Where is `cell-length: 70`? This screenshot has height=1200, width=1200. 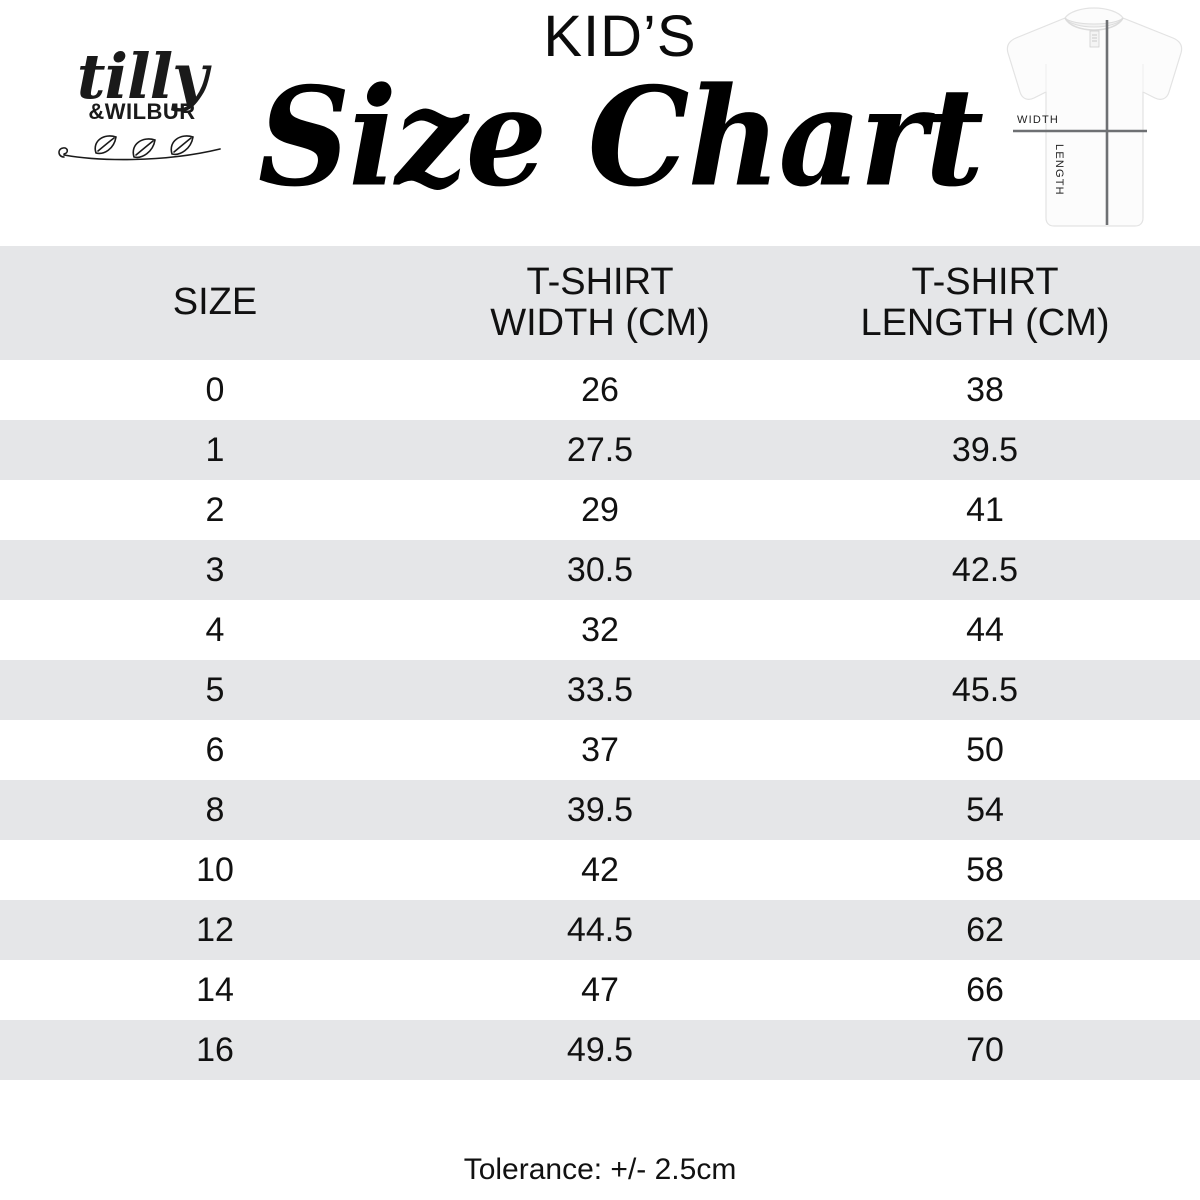 cell-length: 70 is located at coordinates (985, 1049).